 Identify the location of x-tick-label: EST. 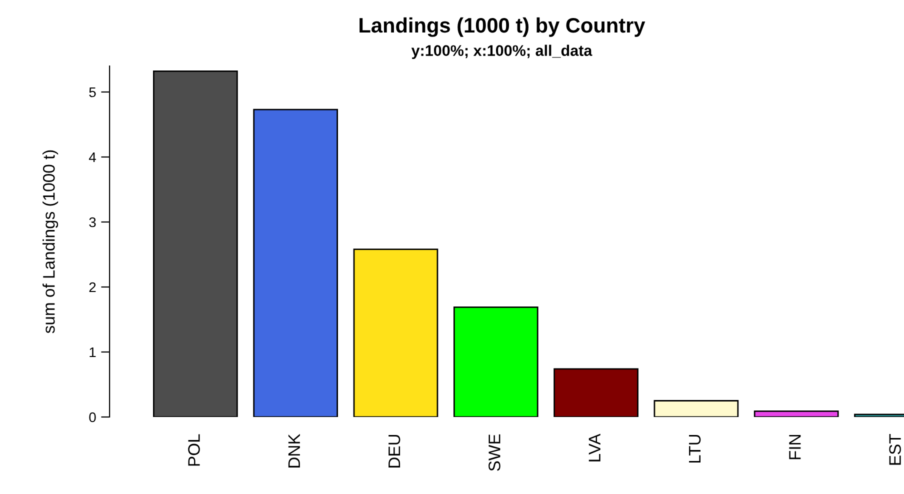
(895, 449).